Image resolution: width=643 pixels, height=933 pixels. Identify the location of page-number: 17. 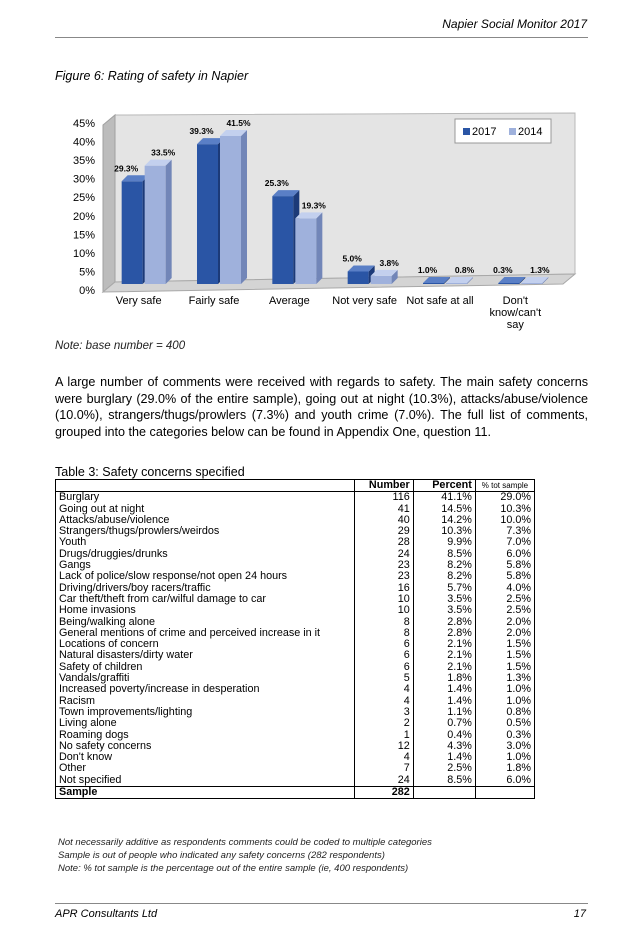
(579, 914).